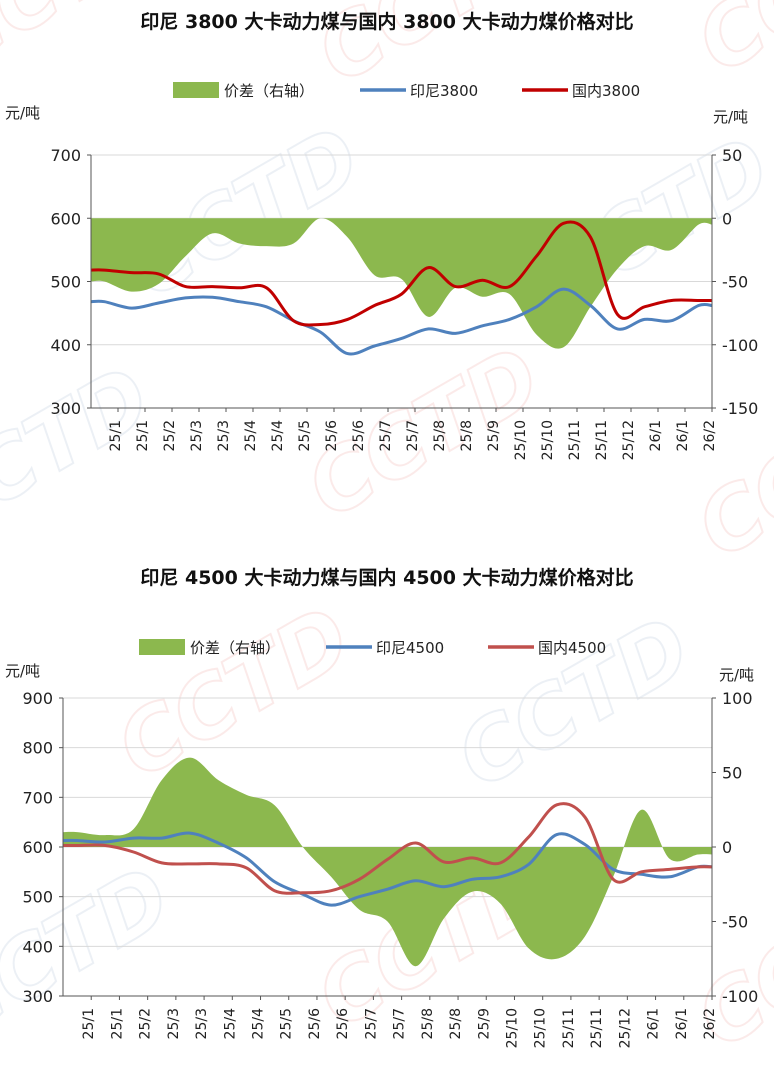 This screenshot has height=1074, width=774. Describe the element at coordinates (740, 408) in the screenshot. I see `right-axis-tick-label: -150` at that location.